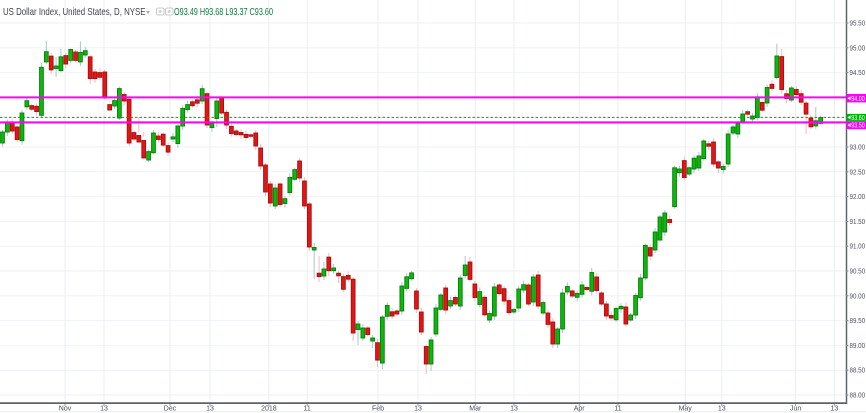 The image size is (866, 413). I want to click on svg-text:US Dollar Index, United States: US Dollar Index, United States, D, NYSE, so click(74, 12).